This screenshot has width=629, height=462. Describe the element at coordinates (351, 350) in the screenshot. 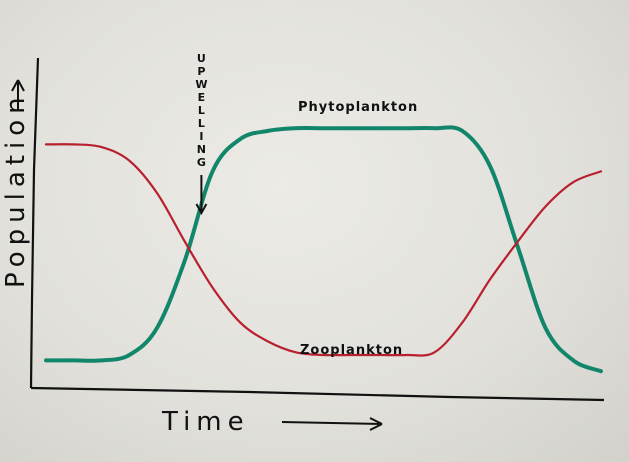

I see `series-label-zooplankton: Zooplankton` at that location.